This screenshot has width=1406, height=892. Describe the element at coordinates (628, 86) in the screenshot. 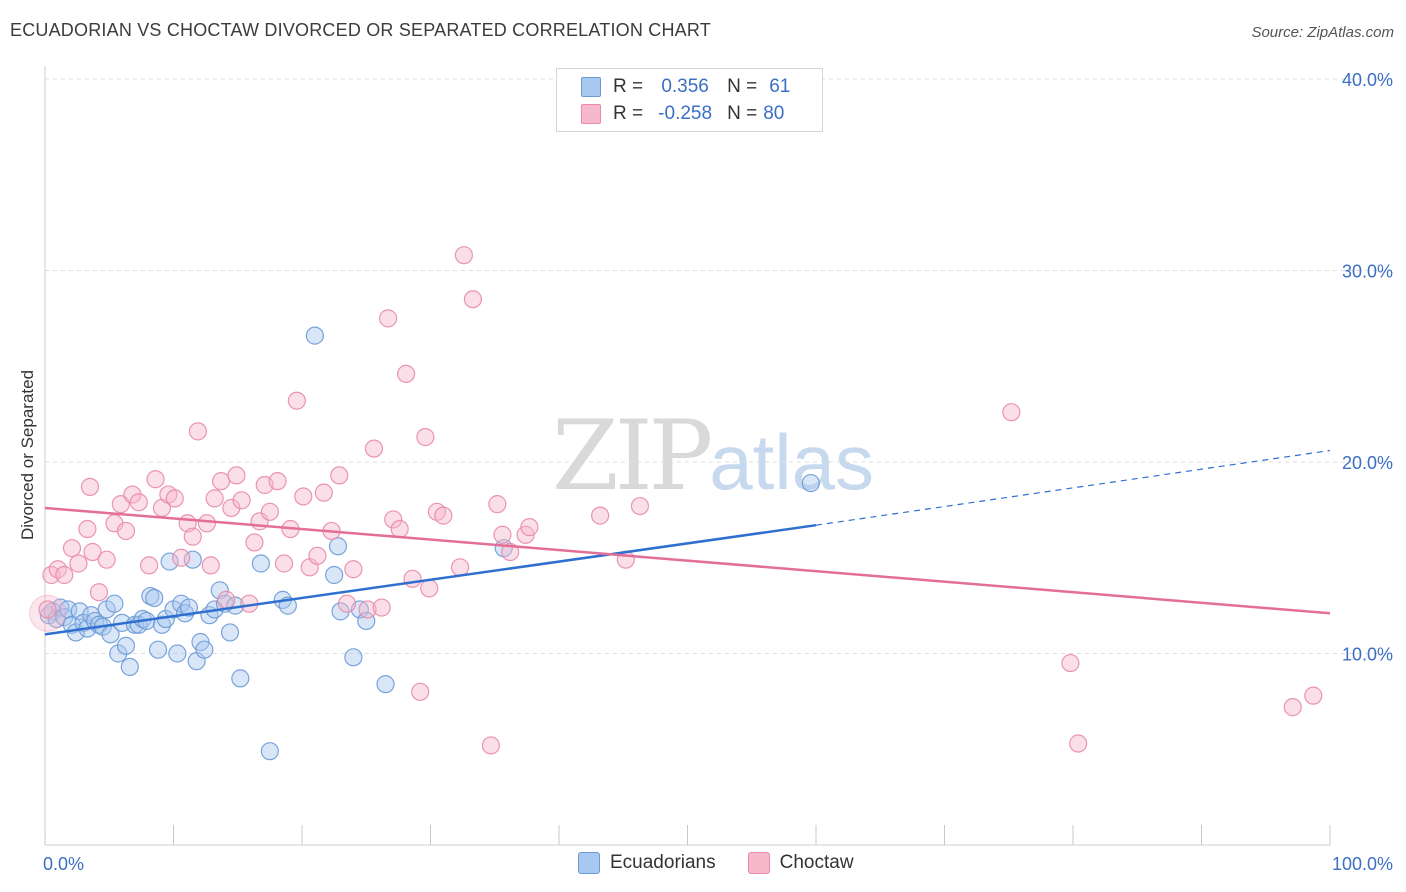

I see `legend-r-label: R =` at that location.